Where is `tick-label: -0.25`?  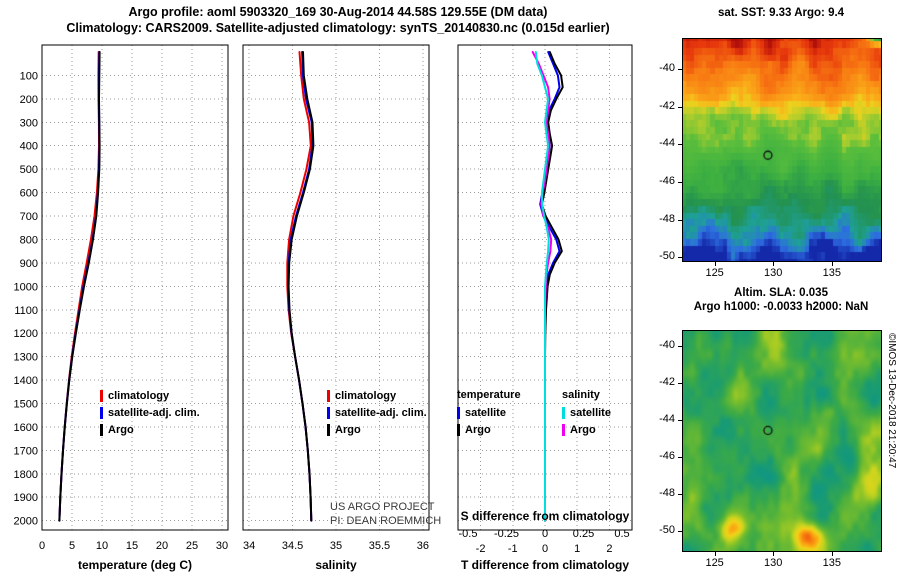
tick-label: -0.25 is located at coordinates (506, 534).